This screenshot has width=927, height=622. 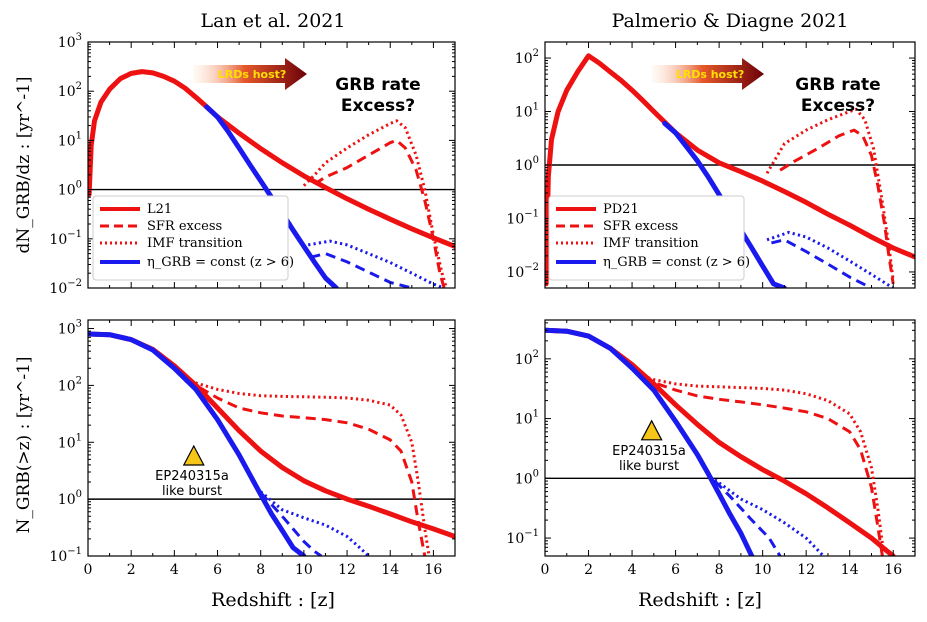 What do you see at coordinates (730, 21) in the screenshot?
I see `panel-tr-title: Palmerio & Diagne 2021` at bounding box center [730, 21].